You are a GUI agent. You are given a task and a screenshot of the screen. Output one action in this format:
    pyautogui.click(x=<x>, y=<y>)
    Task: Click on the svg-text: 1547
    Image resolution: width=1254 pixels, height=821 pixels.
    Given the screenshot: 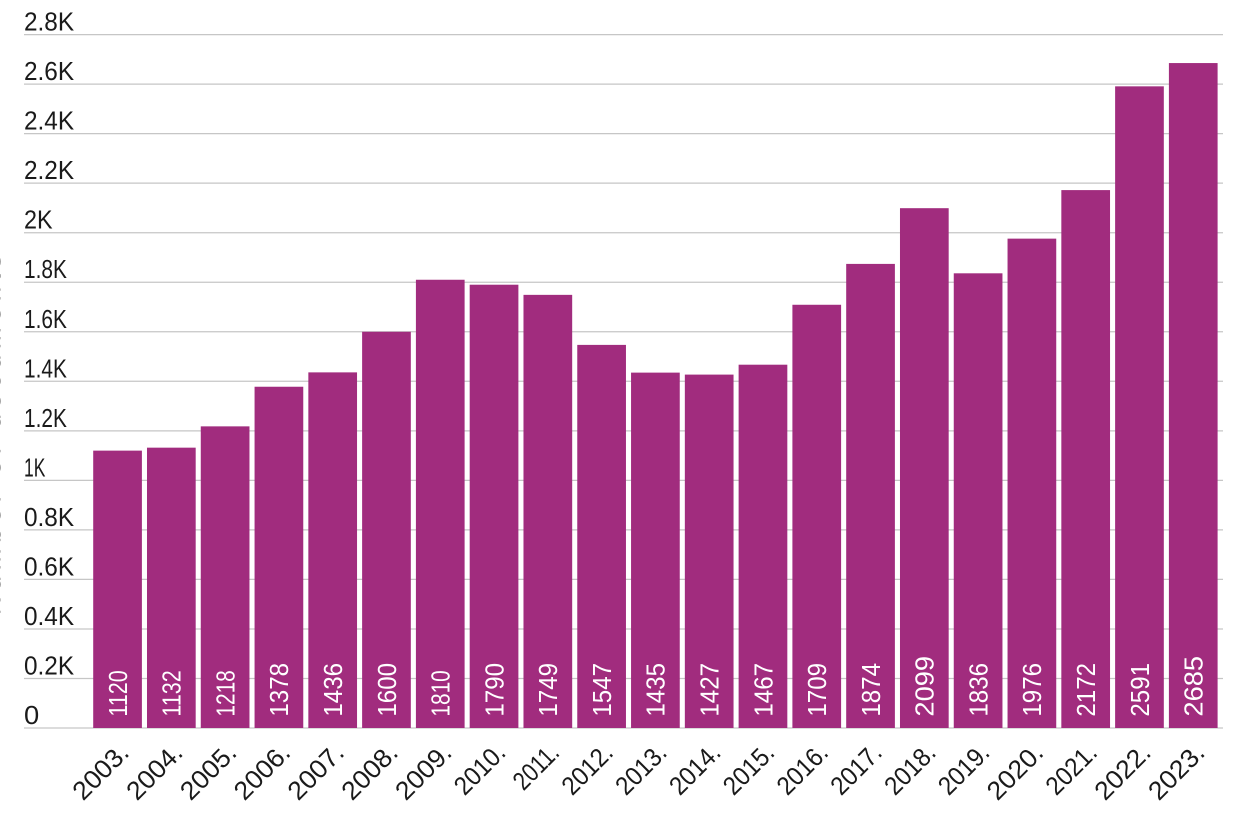 What is the action you would take?
    pyautogui.click(x=602, y=690)
    